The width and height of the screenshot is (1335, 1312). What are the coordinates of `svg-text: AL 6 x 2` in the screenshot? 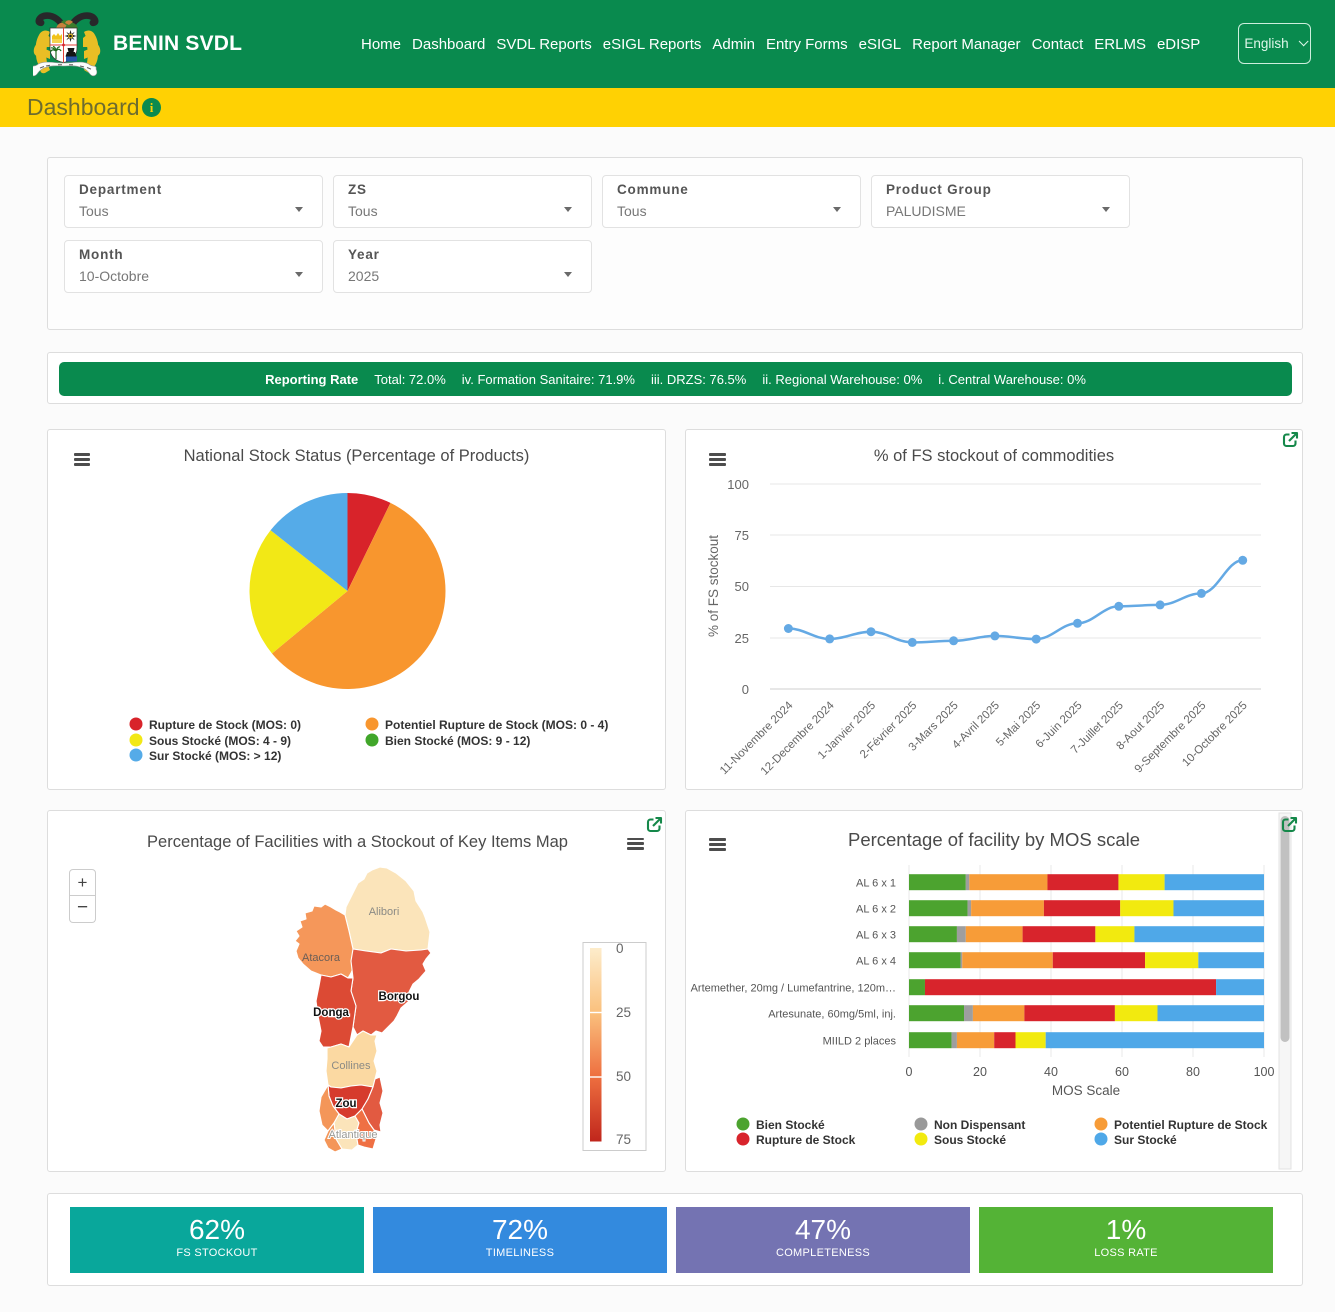 It's located at (876, 910).